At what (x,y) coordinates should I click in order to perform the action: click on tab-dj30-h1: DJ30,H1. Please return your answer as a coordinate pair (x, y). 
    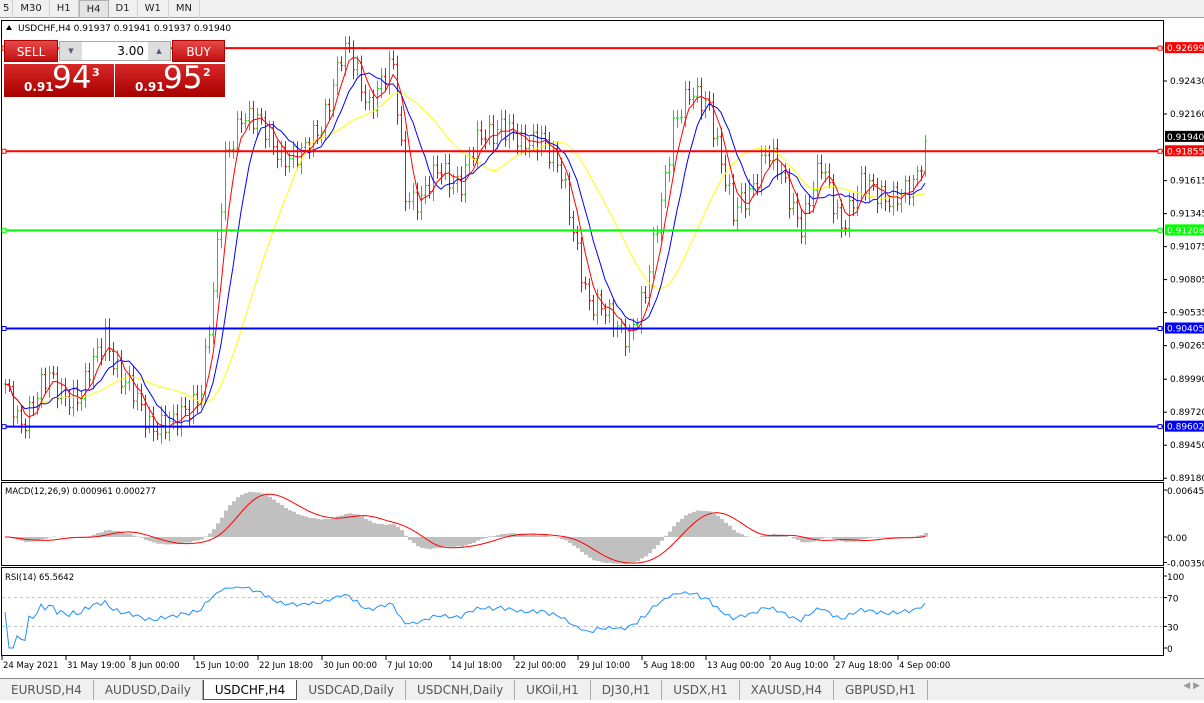
    Looking at the image, I should click on (627, 690).